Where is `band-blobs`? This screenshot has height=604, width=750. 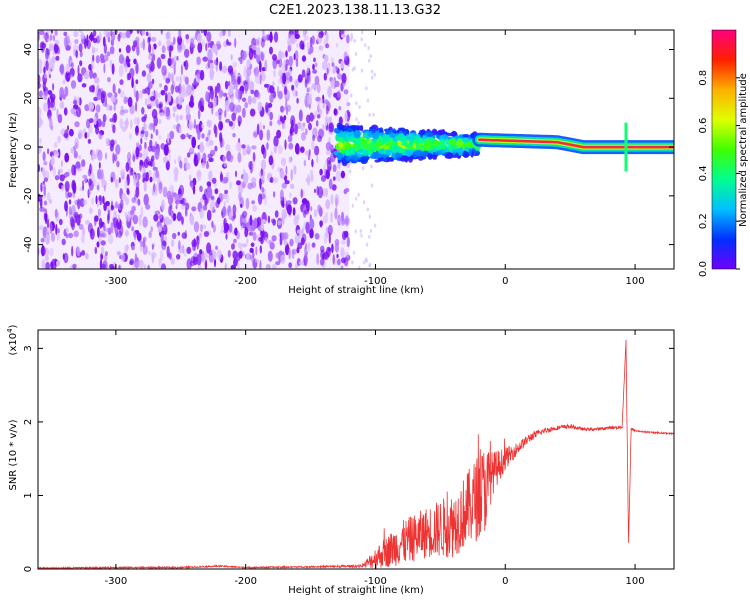 band-blobs is located at coordinates (408, 144).